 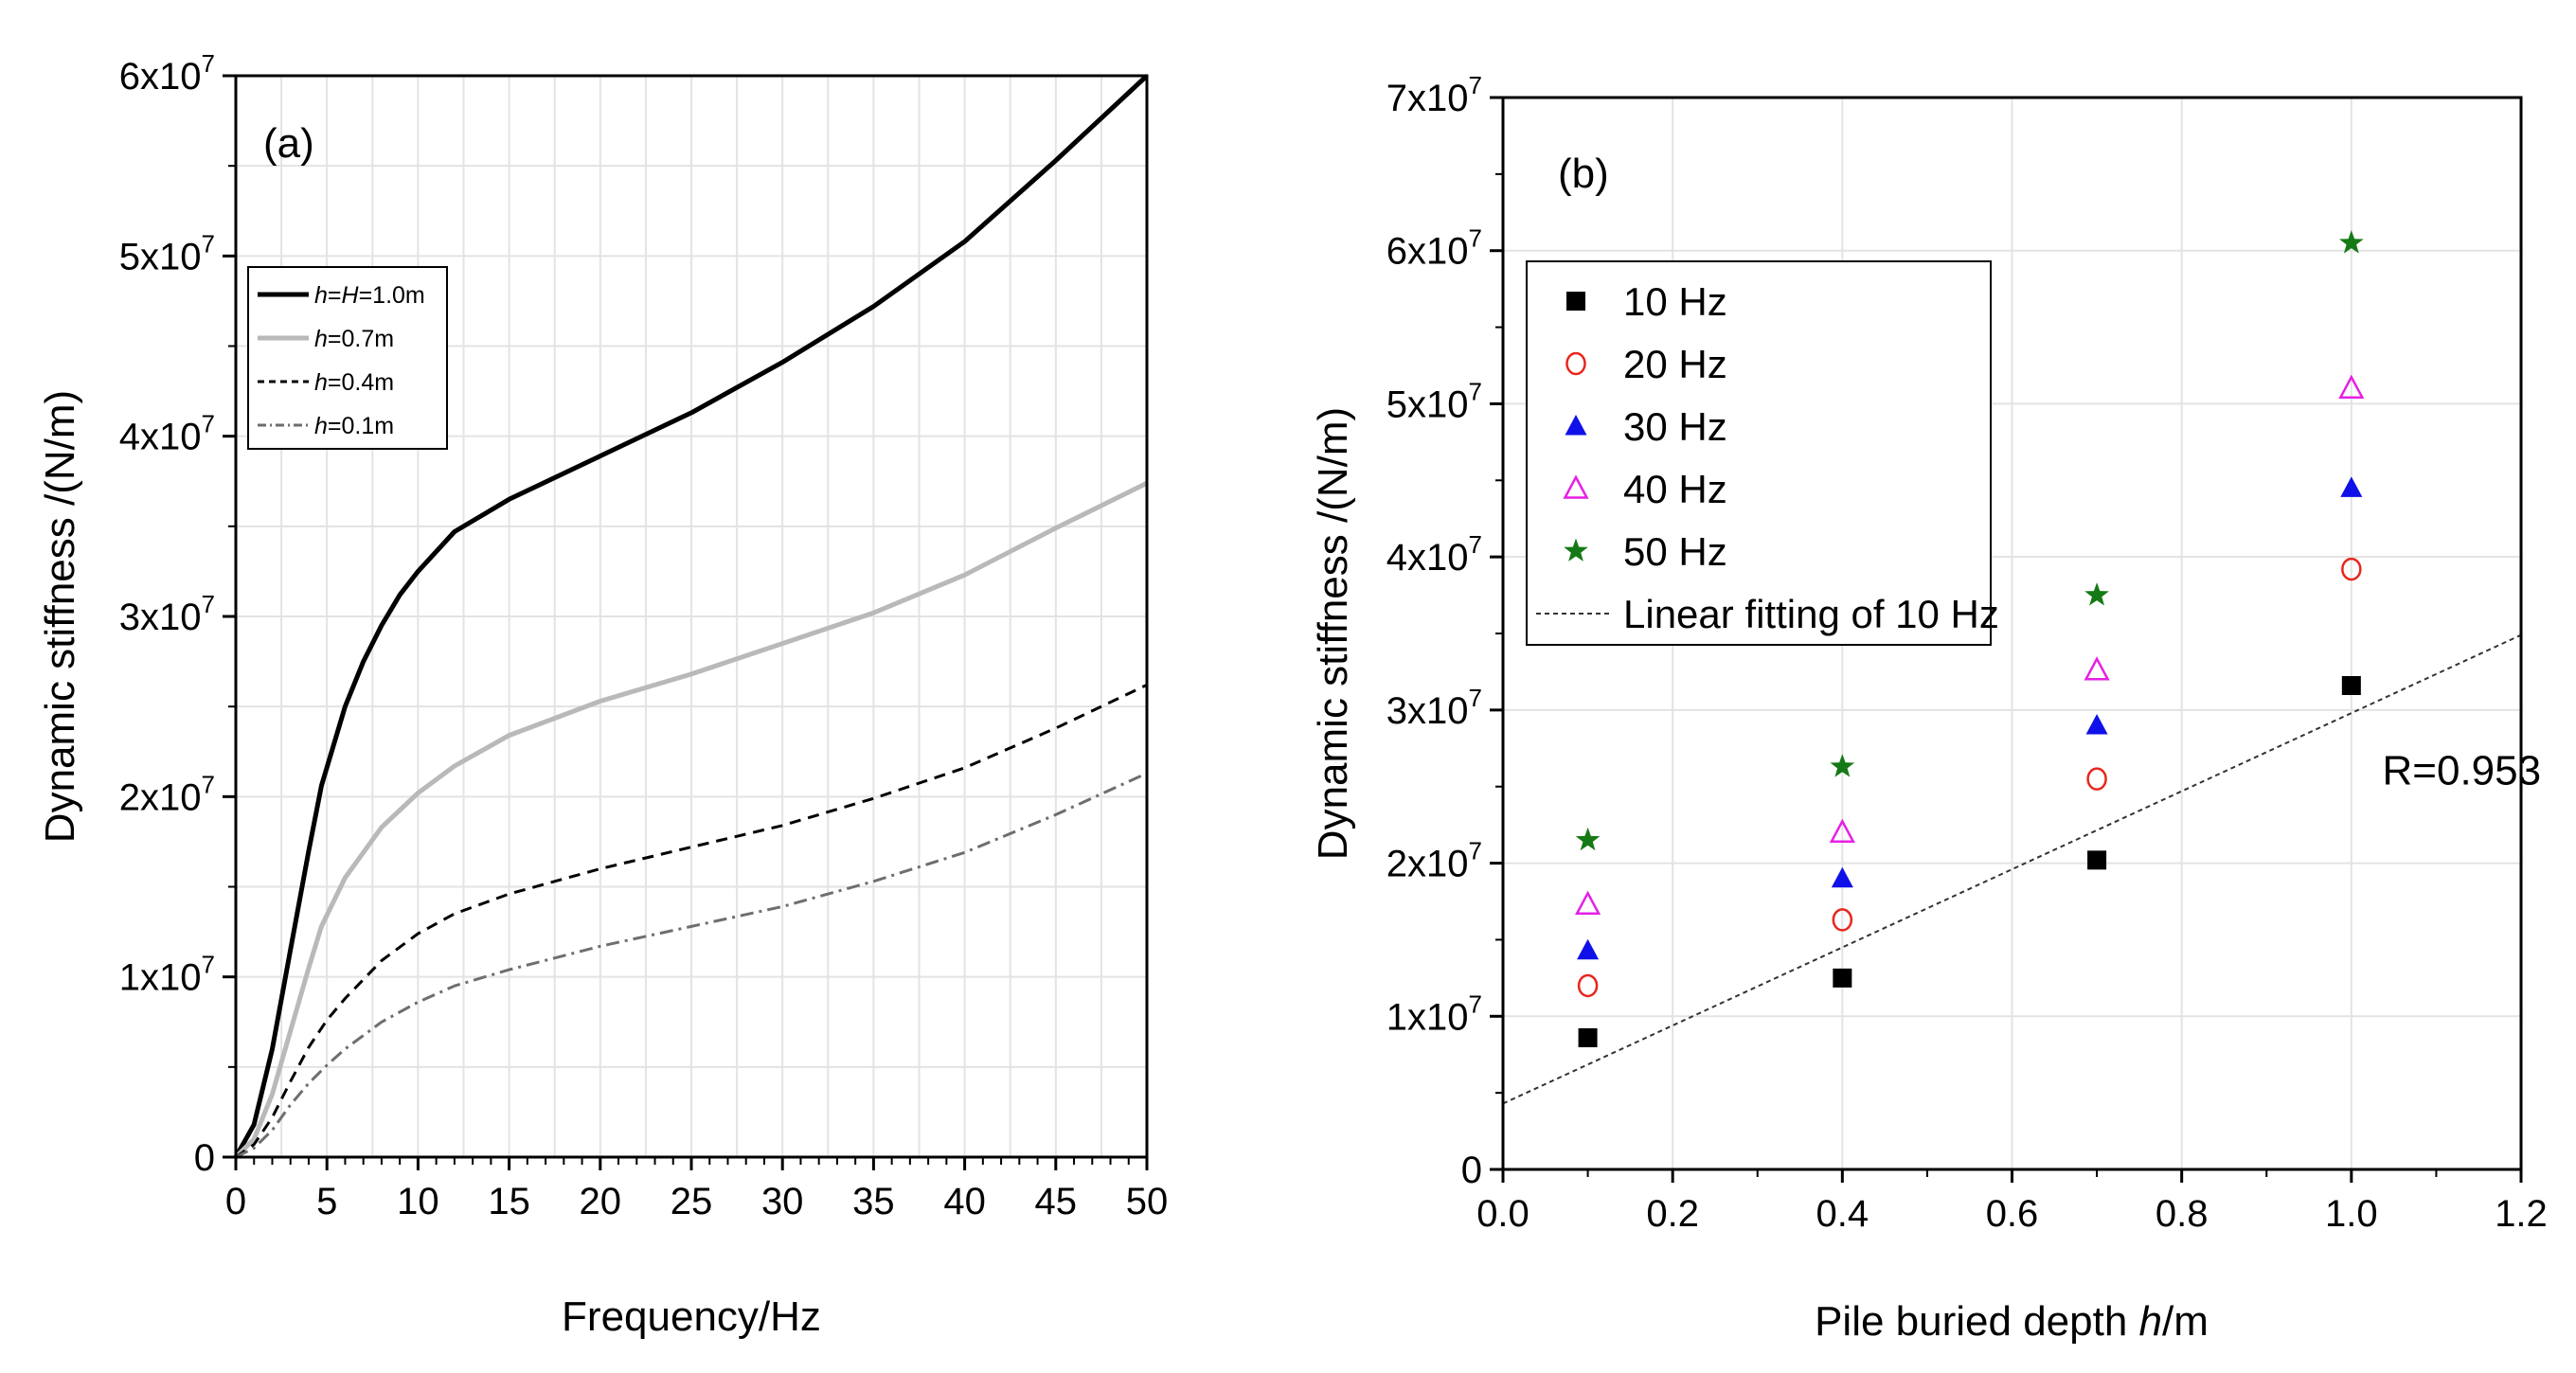 What do you see at coordinates (1427, 98) in the screenshot?
I see `y-tick-label-b-base: 7x10` at bounding box center [1427, 98].